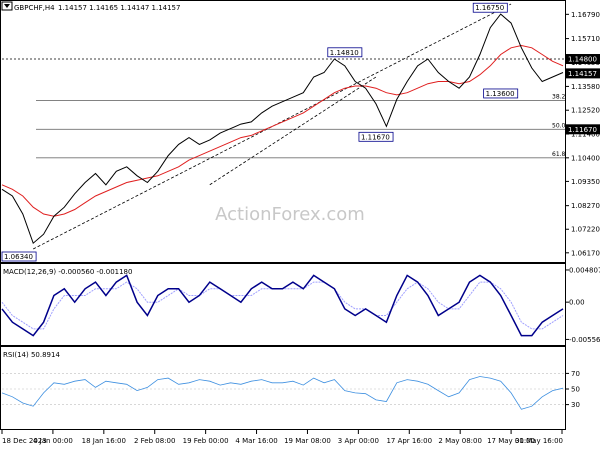  I want to click on price-tick-label: 1.16790, so click(585, 15).